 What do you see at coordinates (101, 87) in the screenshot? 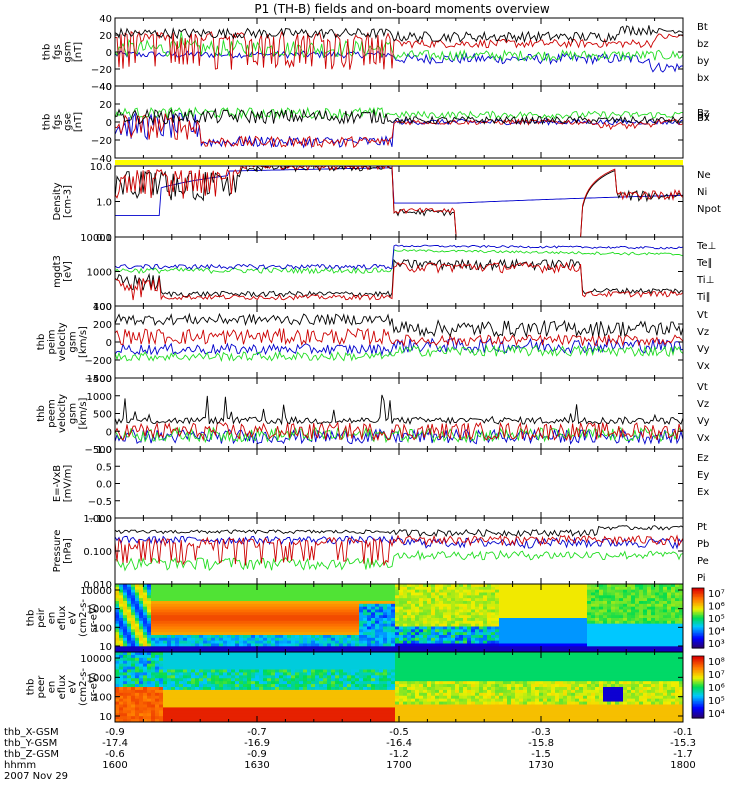
I see `y-tick-label: −40` at bounding box center [101, 87].